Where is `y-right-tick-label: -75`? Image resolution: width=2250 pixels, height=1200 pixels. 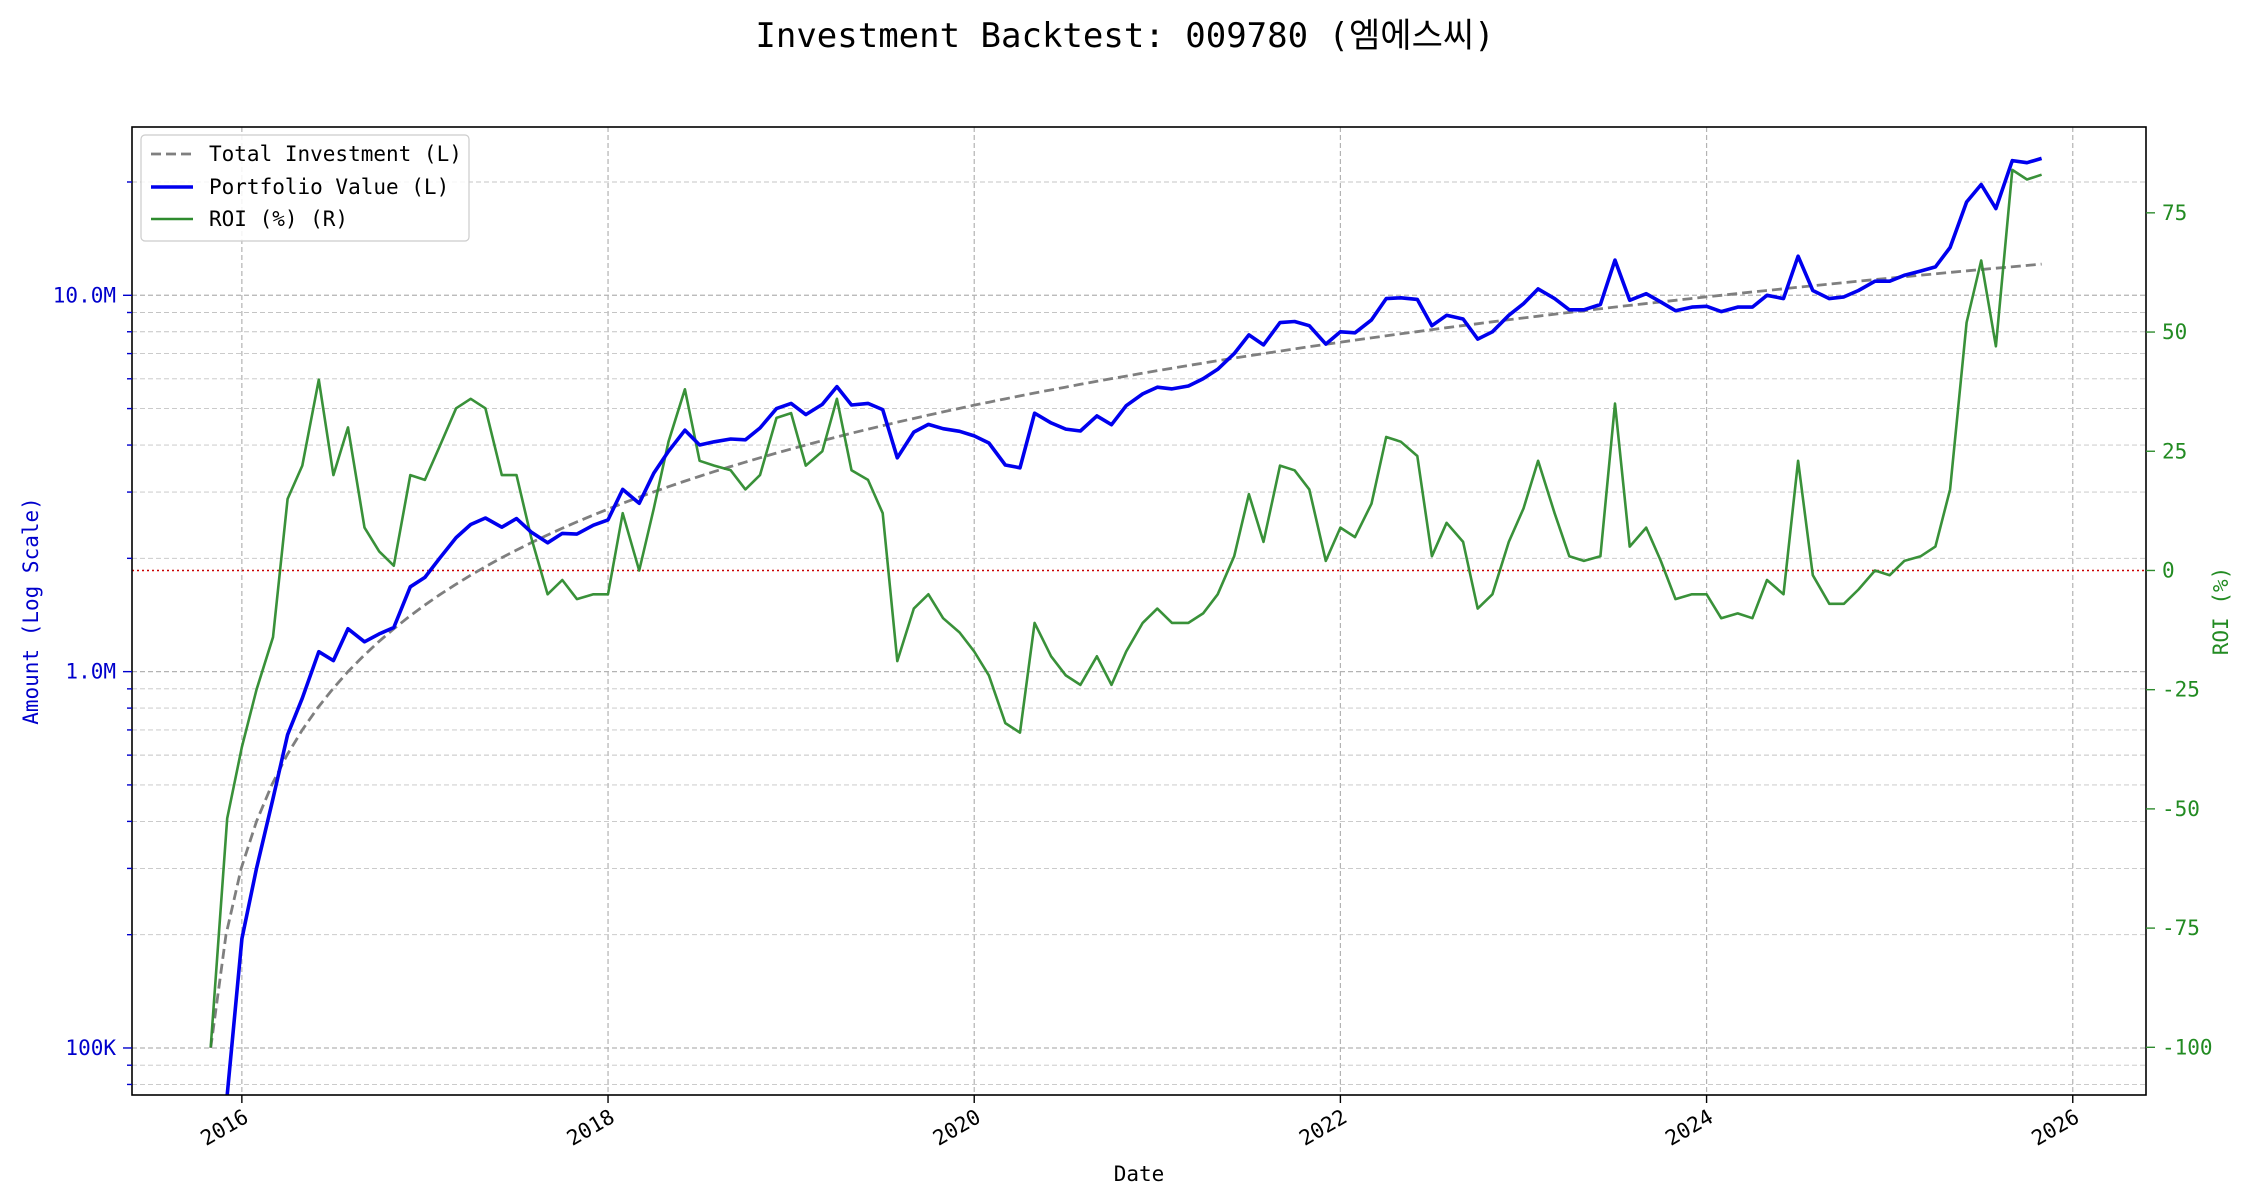
y-right-tick-label: -75 is located at coordinates (2181, 928).